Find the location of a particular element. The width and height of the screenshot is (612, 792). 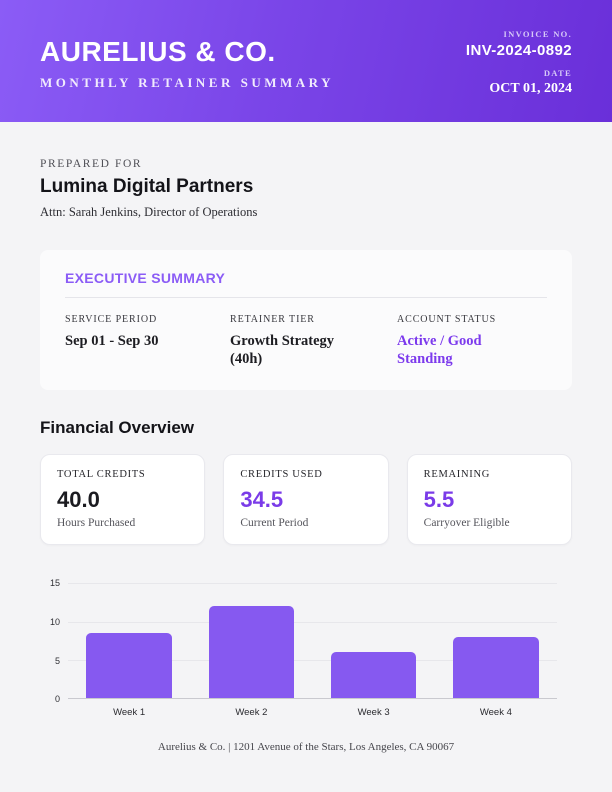

stat-value: 5.5 is located at coordinates (439, 500).